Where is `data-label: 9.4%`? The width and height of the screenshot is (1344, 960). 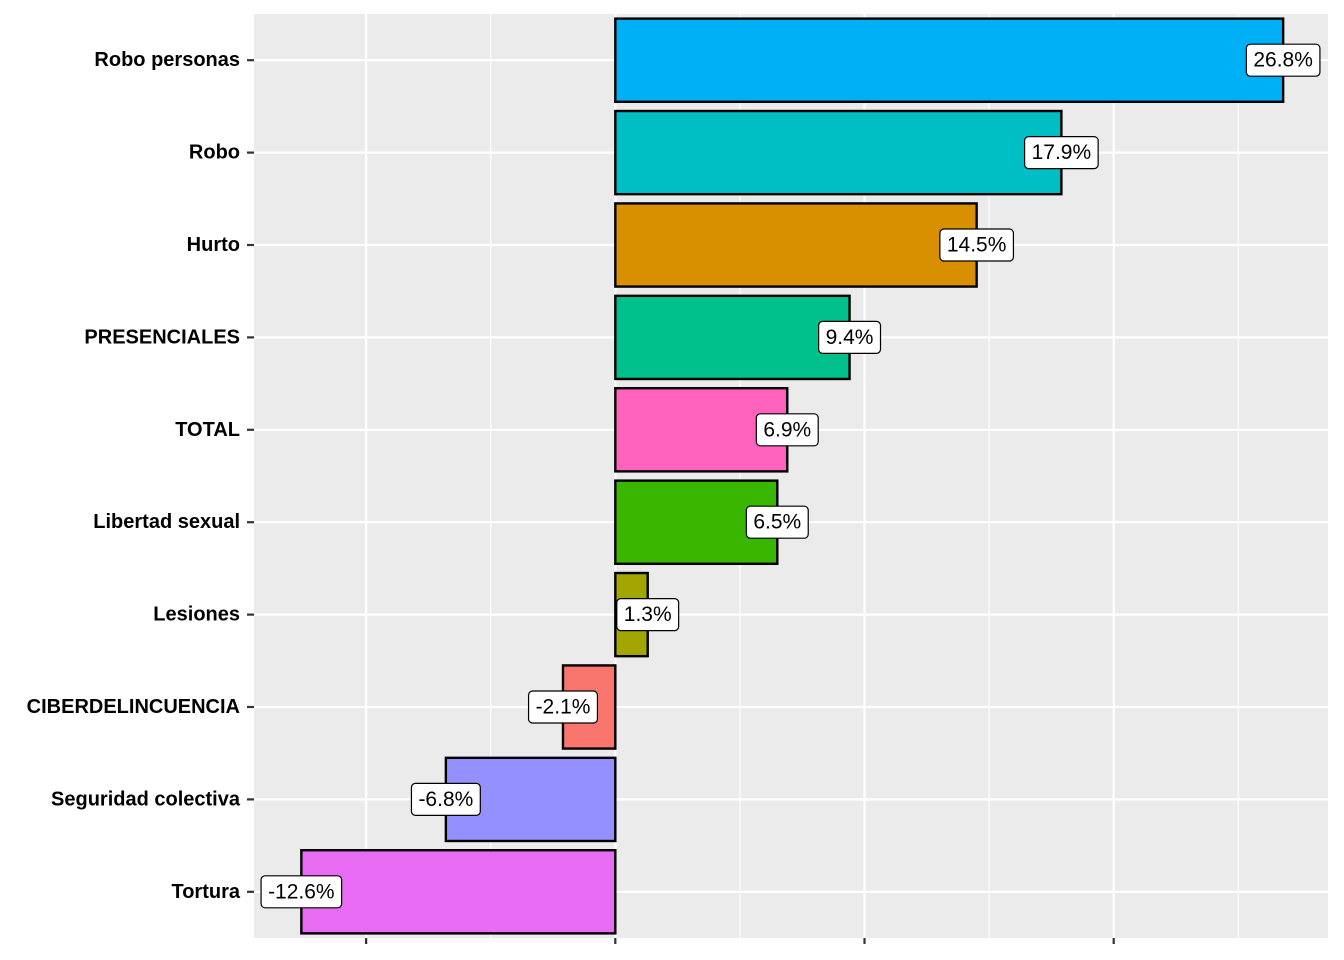
data-label: 9.4% is located at coordinates (850, 337).